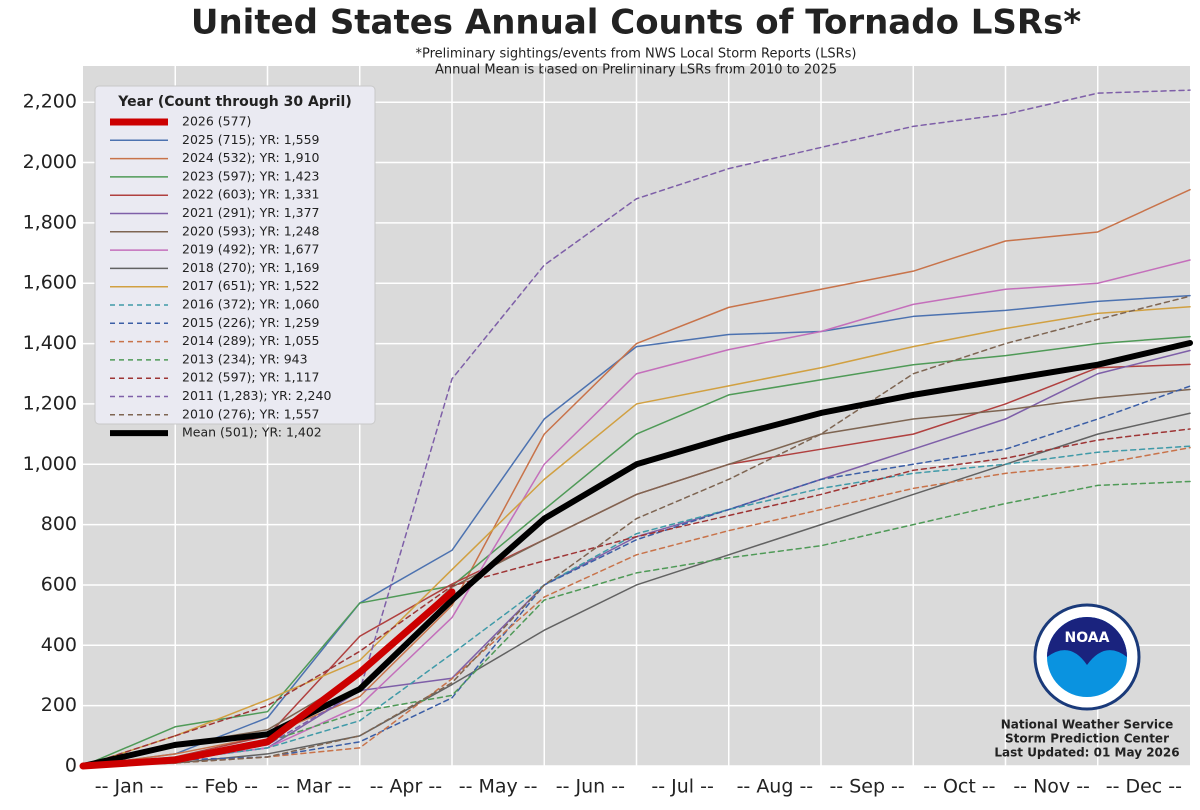 This screenshot has height=810, width=1200. I want to click on legend-label: 2014 (289); YR: 1,055, so click(251, 340).